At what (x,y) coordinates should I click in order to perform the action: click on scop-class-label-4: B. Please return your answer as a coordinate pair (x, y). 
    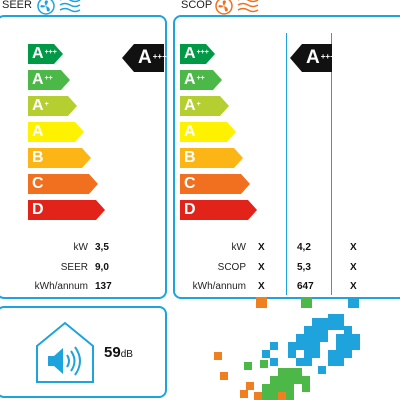
    Looking at the image, I should click on (190, 158).